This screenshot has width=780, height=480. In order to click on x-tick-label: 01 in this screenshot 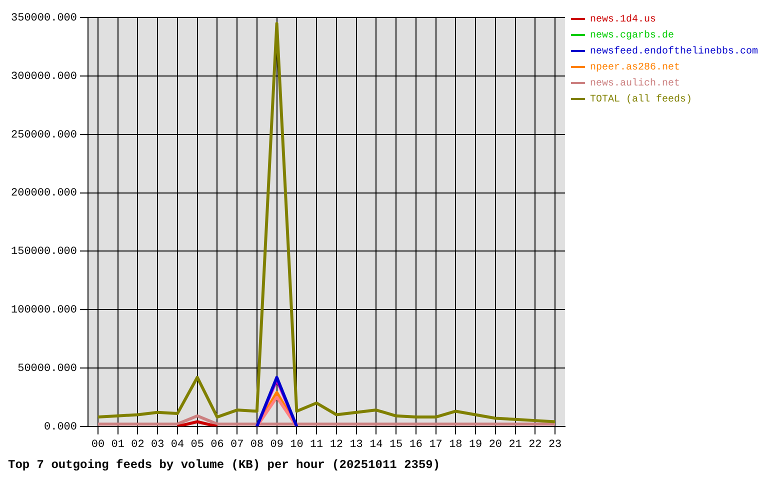, I will do `click(118, 444)`.